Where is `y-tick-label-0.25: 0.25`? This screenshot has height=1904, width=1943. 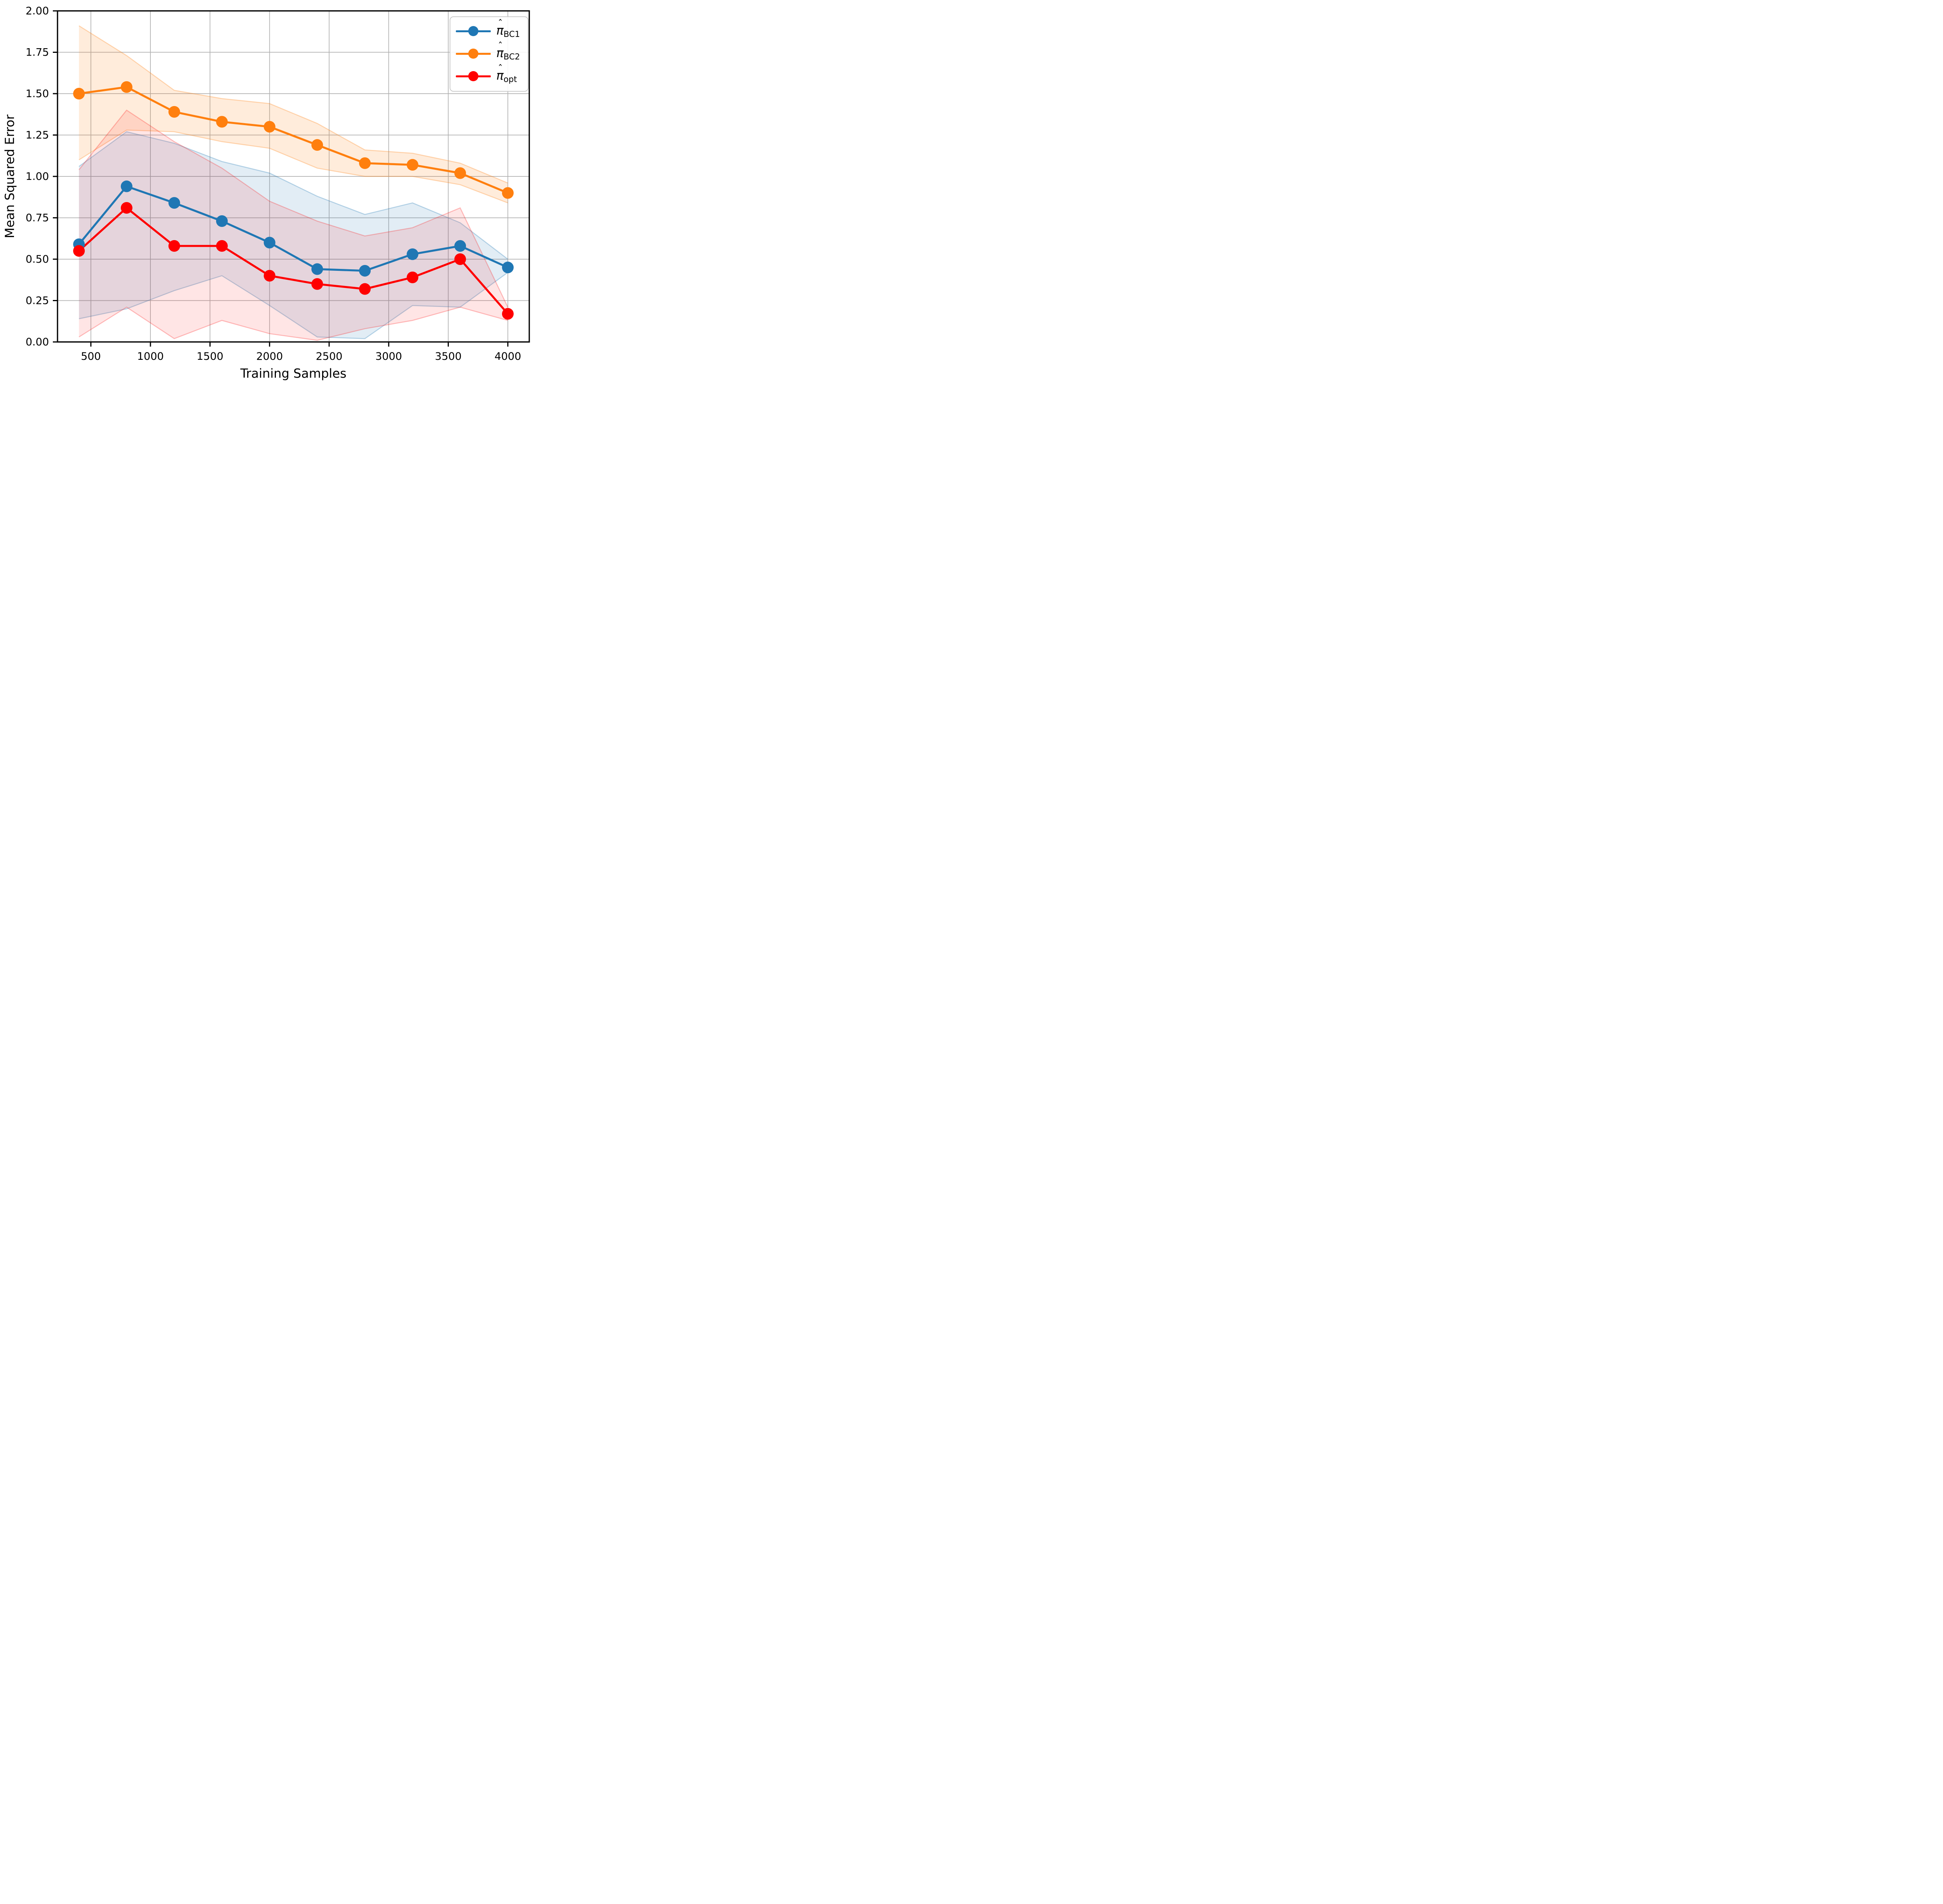
y-tick-label-0.25: 0.25 is located at coordinates (37, 301).